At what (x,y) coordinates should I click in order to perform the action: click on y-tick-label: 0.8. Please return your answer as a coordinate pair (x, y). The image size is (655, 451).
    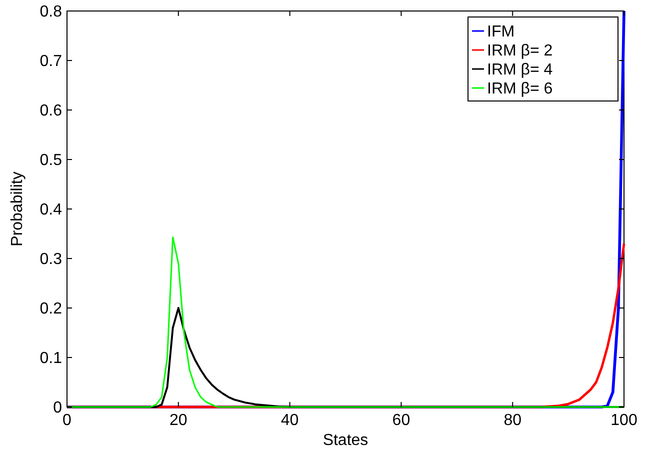
    Looking at the image, I should click on (51, 12).